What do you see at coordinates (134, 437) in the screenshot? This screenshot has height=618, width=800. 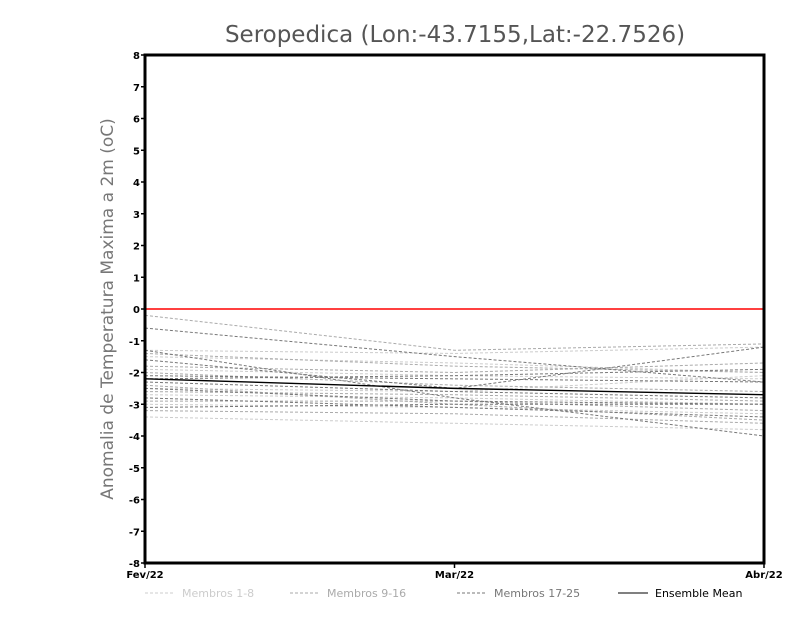 I see `y-tick-label: -4` at bounding box center [134, 437].